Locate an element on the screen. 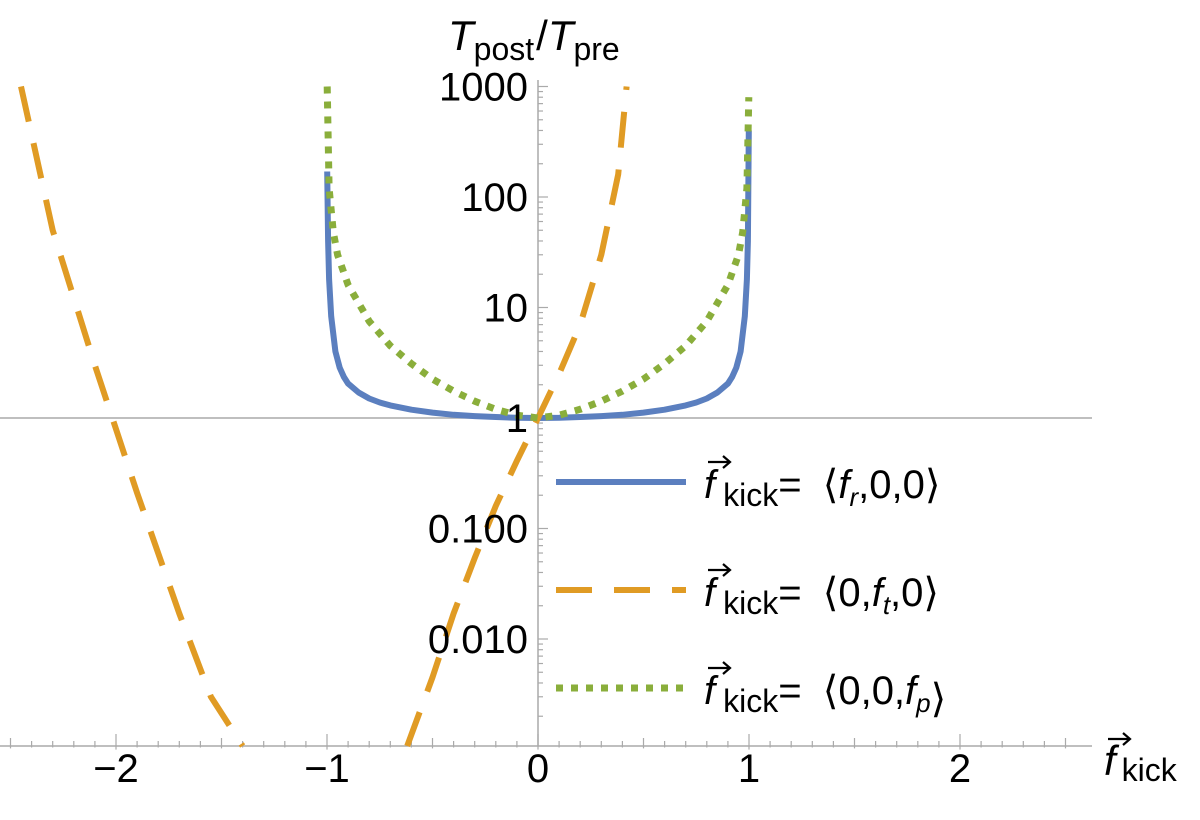 Image resolution: width=1200 pixels, height=820 pixels. x-tick-label: 0 is located at coordinates (538, 769).